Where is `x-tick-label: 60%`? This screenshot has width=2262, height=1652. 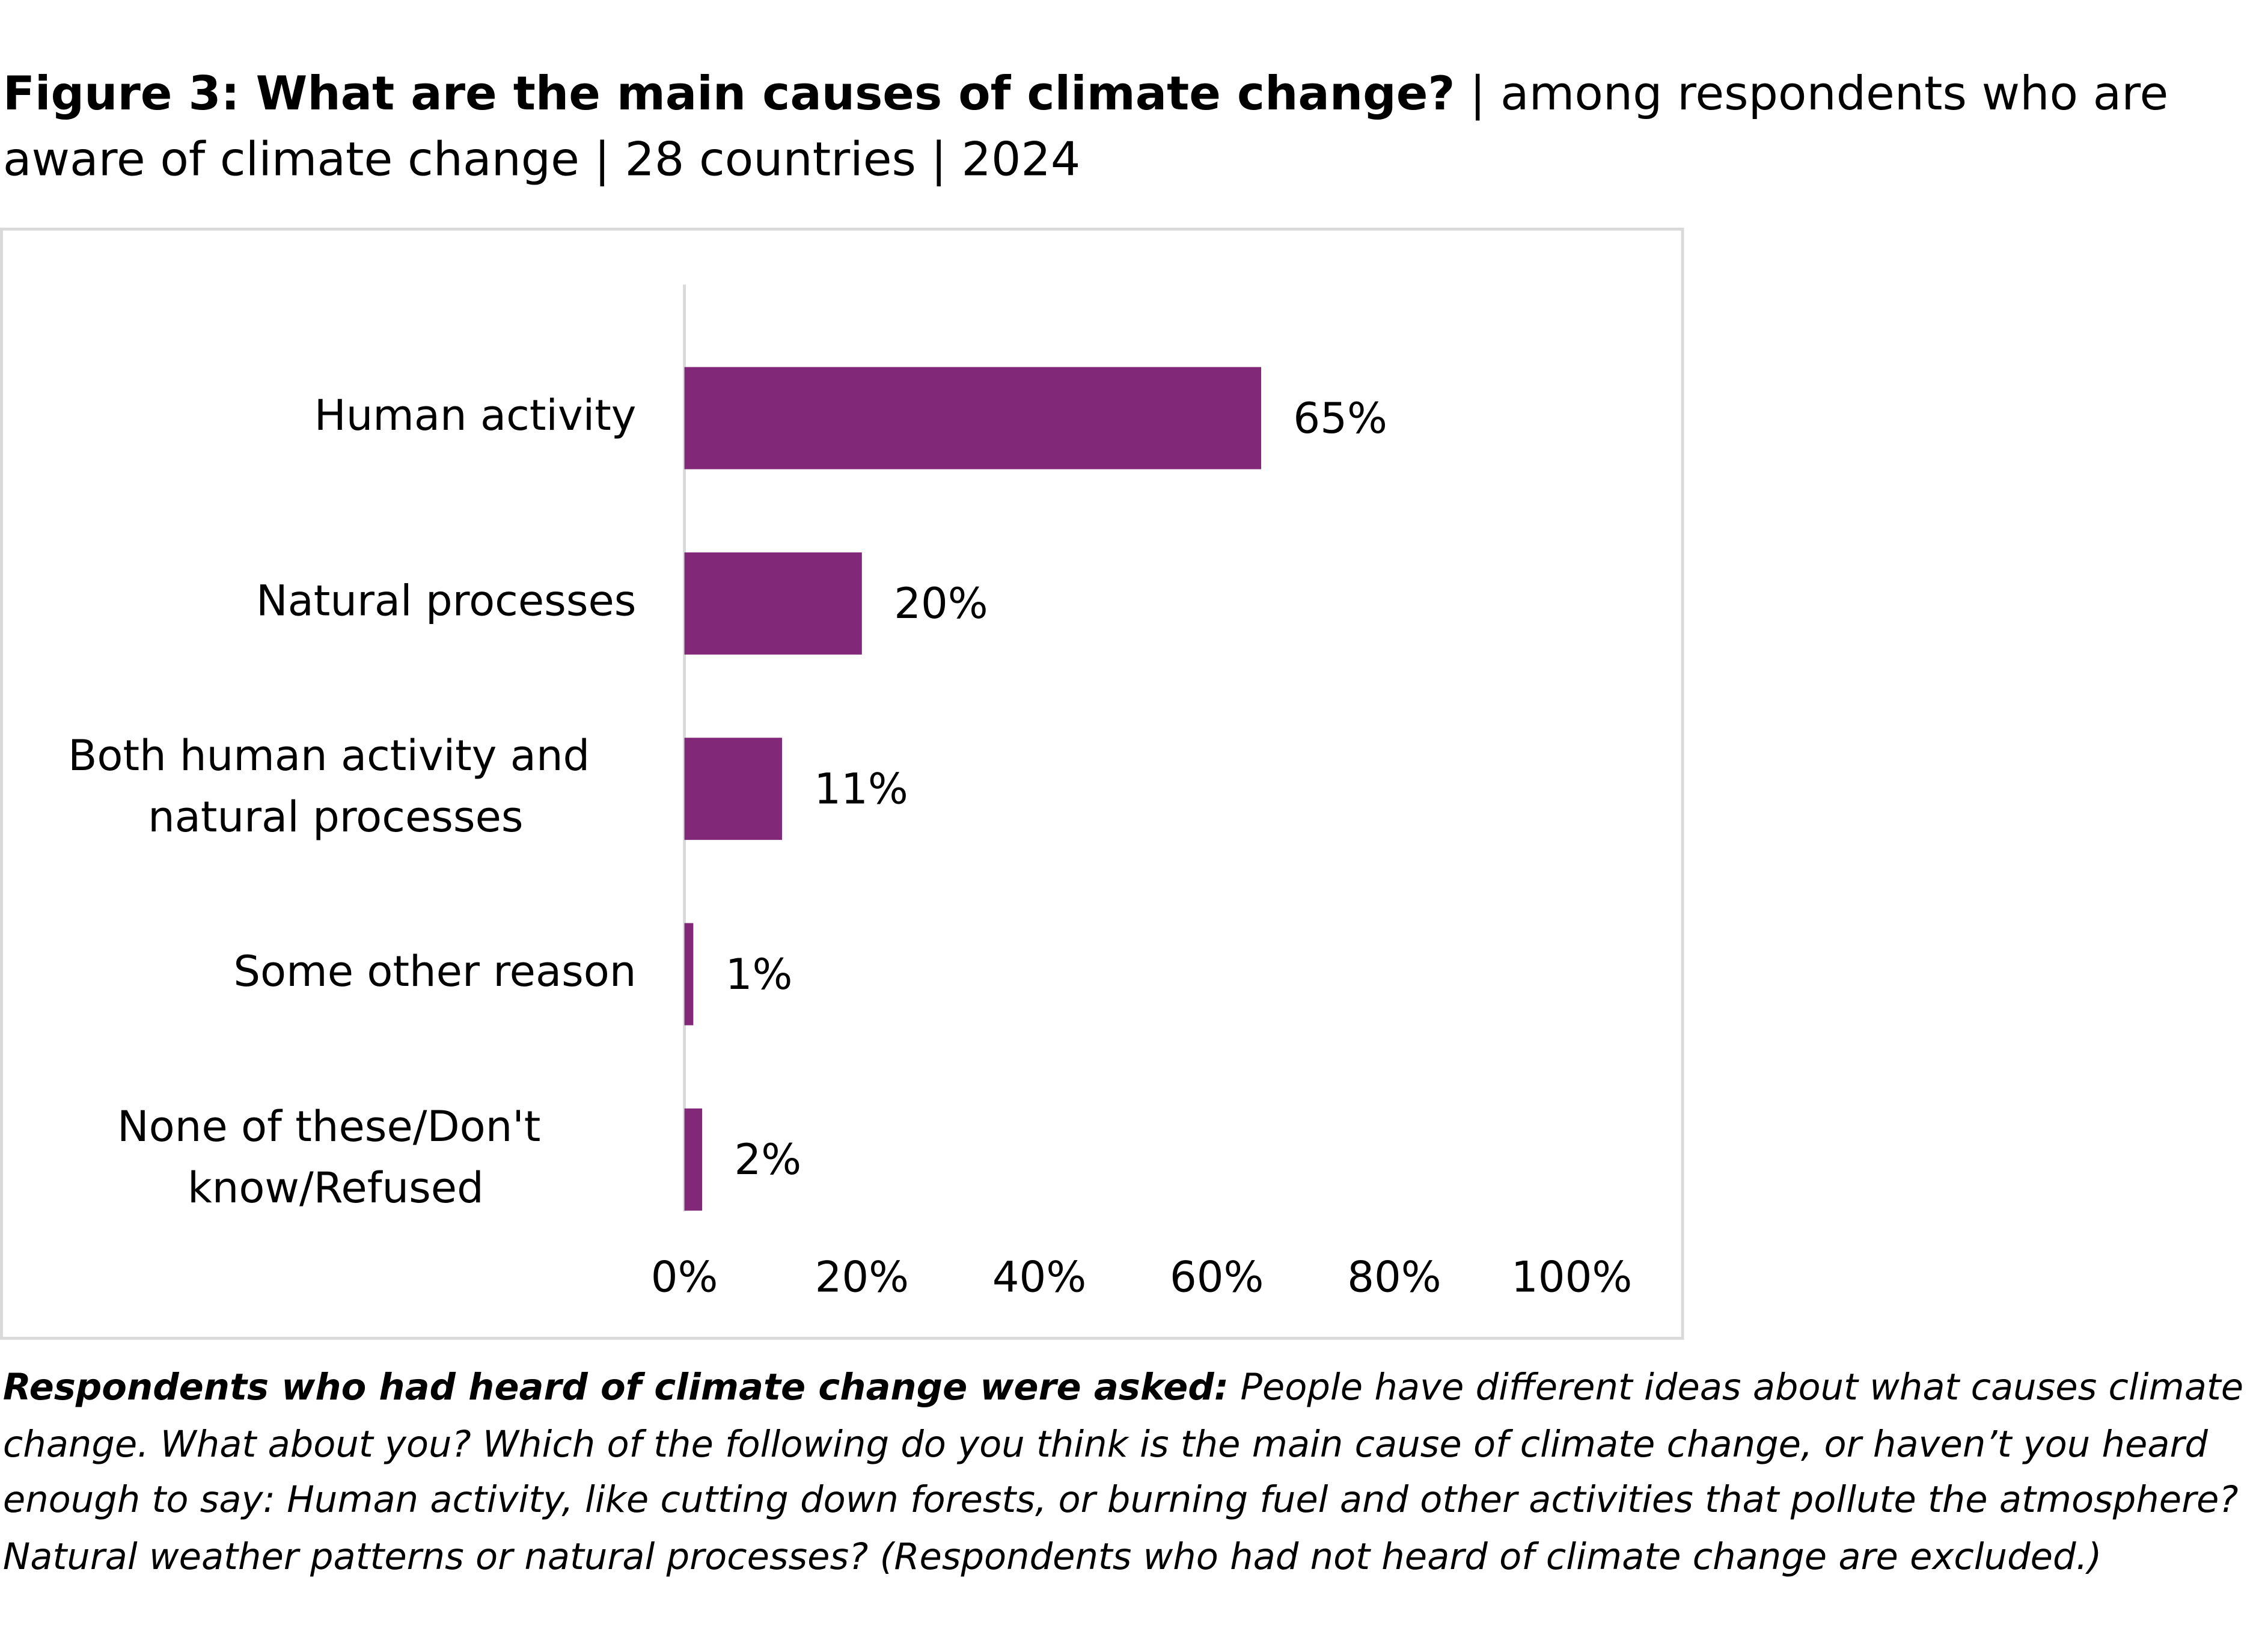 x-tick-label: 60% is located at coordinates (1217, 1278).